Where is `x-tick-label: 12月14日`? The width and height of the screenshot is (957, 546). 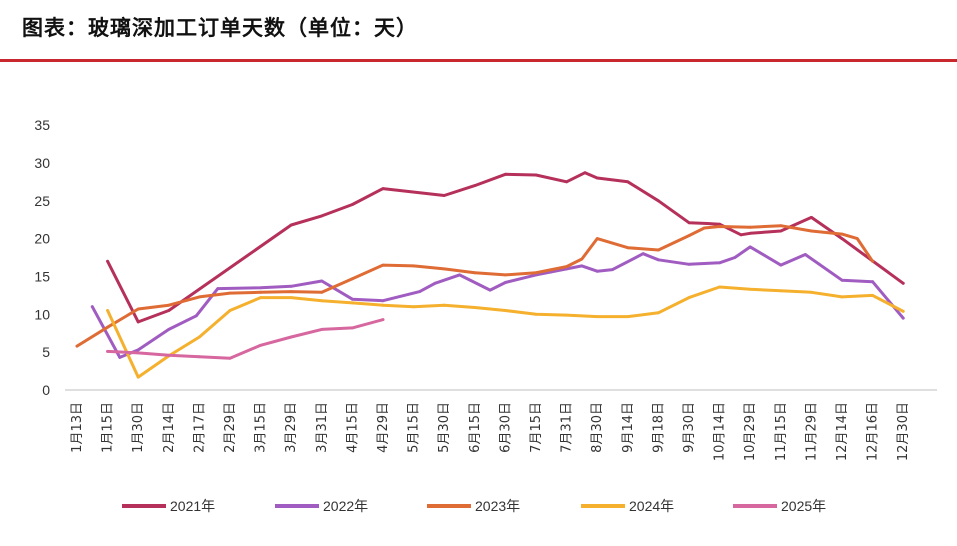
x-tick-label: 12月14日 is located at coordinates (842, 431).